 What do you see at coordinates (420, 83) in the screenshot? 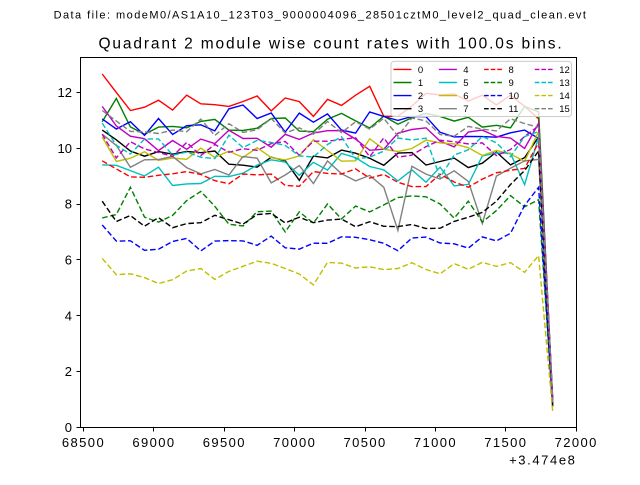
I see `svg-text: 1` at bounding box center [420, 83].